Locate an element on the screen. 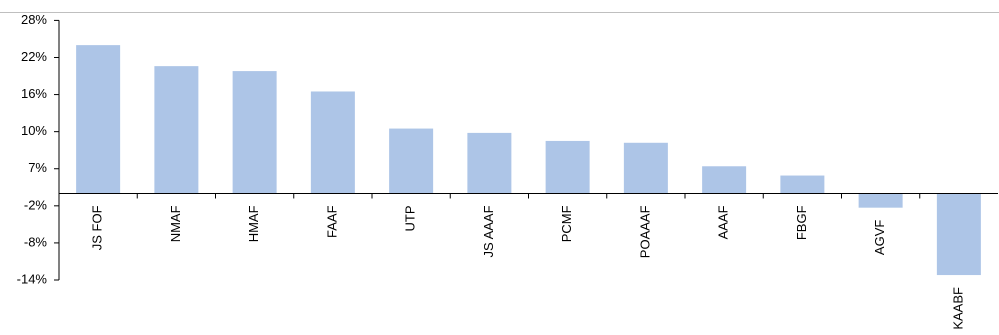 The height and width of the screenshot is (335, 999). x-tick-label: AAAF is located at coordinates (723, 222).